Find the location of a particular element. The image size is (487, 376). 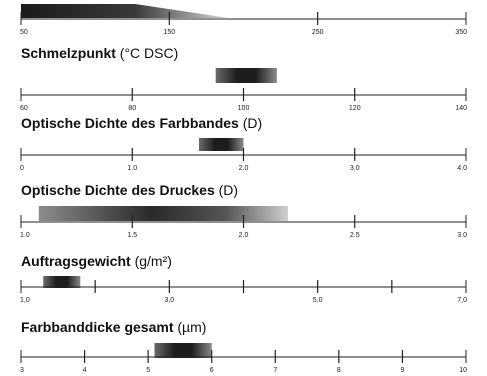

chart-title: Farbbanddicke gesamt (µm) is located at coordinates (113, 327).